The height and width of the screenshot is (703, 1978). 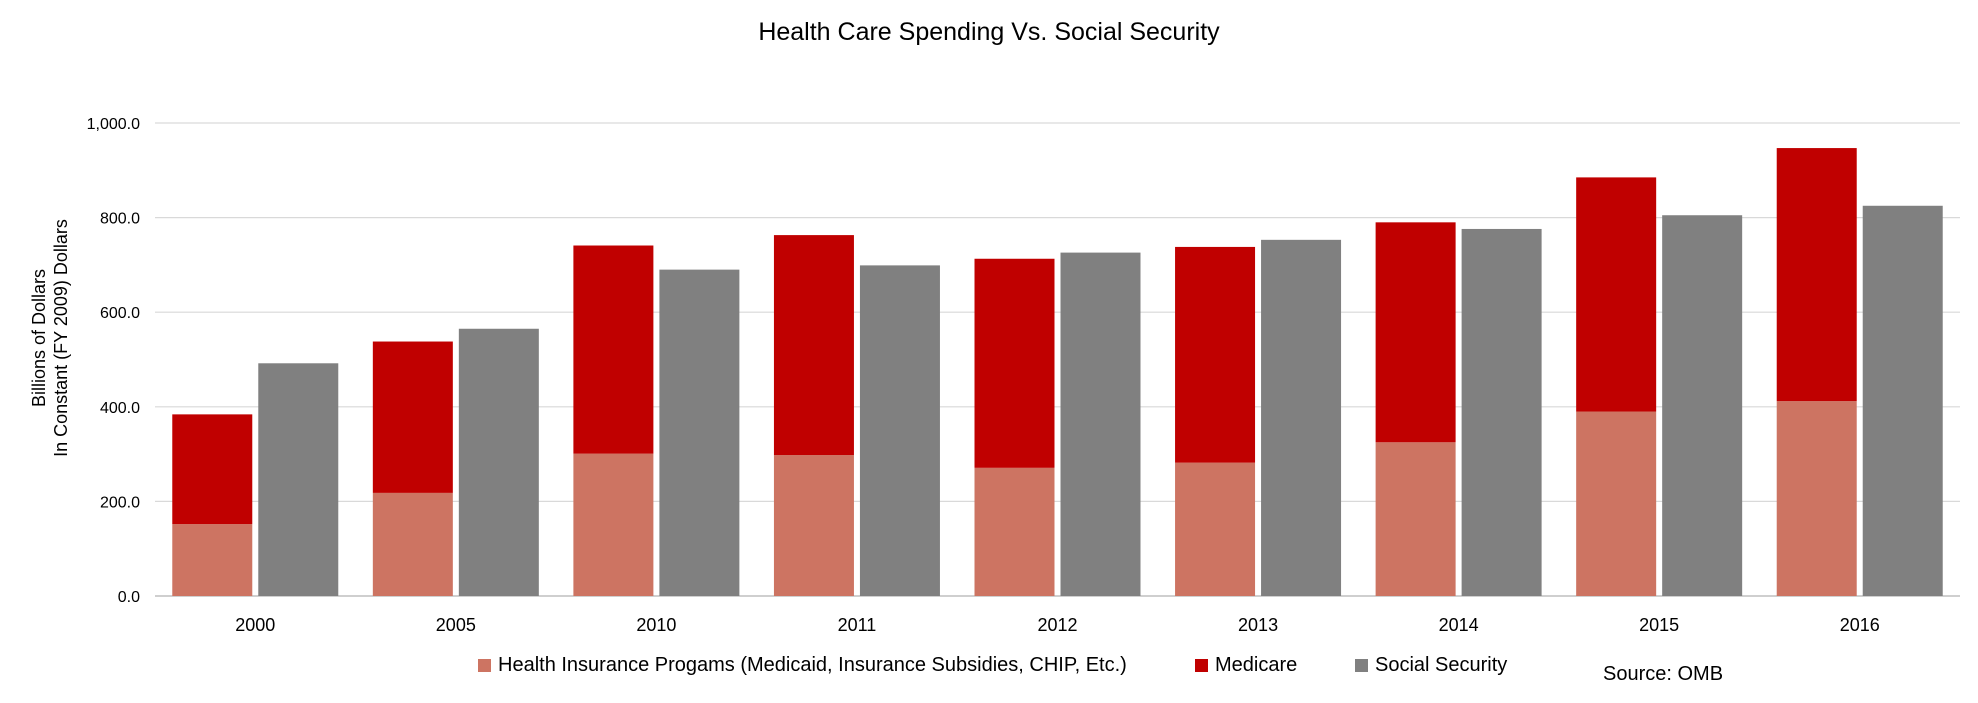 I want to click on bar-health-2016, so click(x=1816, y=498).